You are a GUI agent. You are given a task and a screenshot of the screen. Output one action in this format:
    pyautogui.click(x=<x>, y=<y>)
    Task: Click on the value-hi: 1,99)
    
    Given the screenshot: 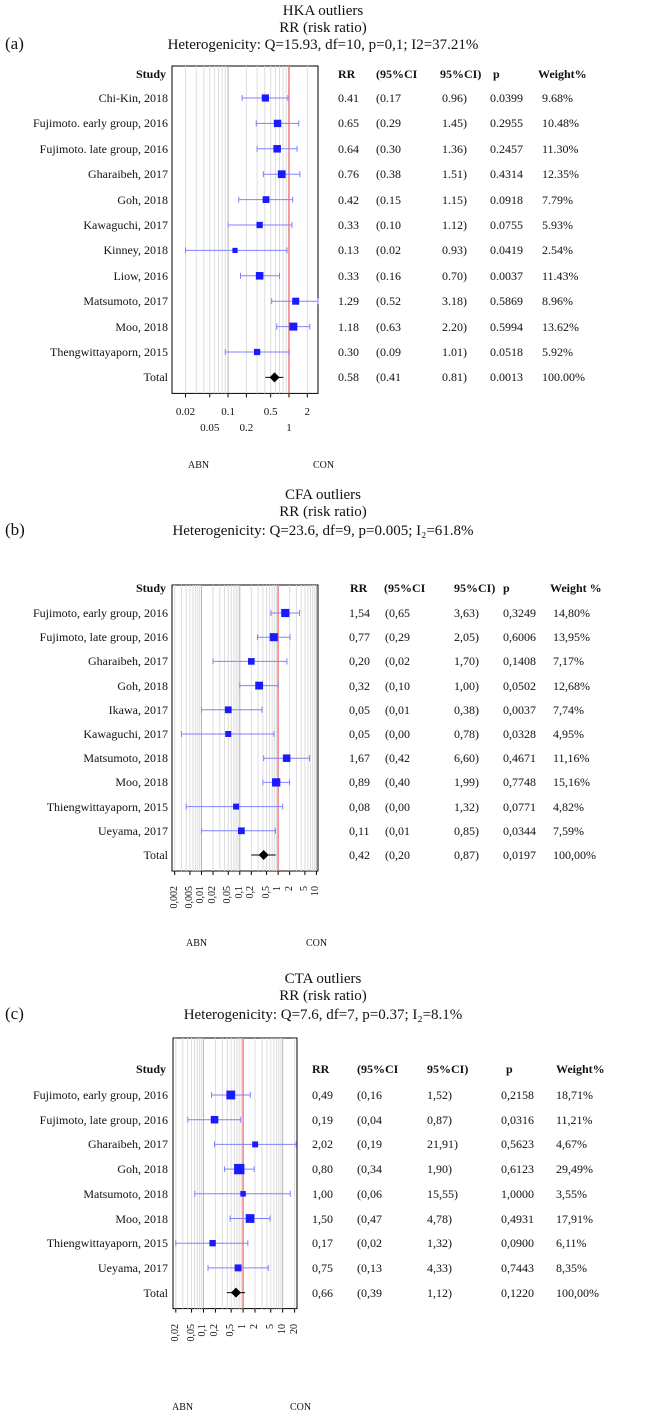 What is the action you would take?
    pyautogui.click(x=466, y=782)
    